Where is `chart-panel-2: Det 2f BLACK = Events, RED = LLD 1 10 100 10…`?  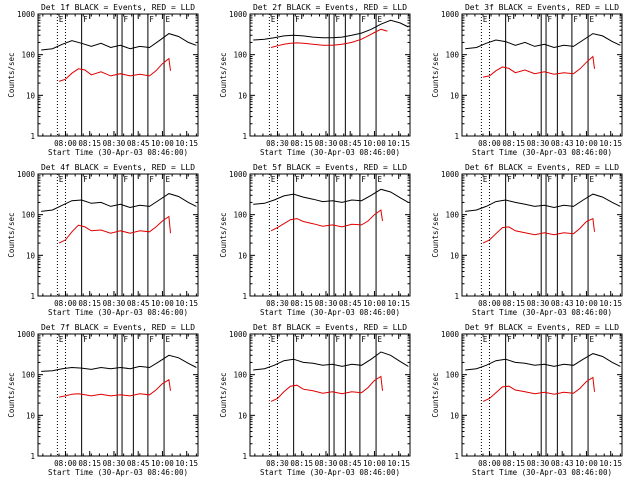
chart-panel-2: Det 2f BLACK = Events, RED = LLD 1 10 100 10… is located at coordinates (315, 80).